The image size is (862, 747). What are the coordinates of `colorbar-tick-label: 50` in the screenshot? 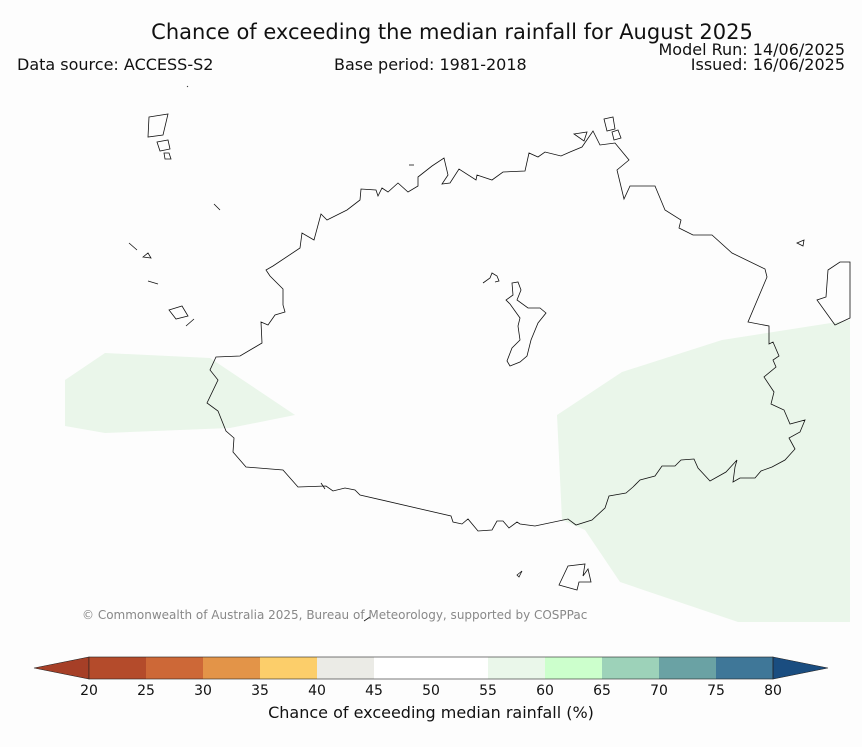 It's located at (431, 691).